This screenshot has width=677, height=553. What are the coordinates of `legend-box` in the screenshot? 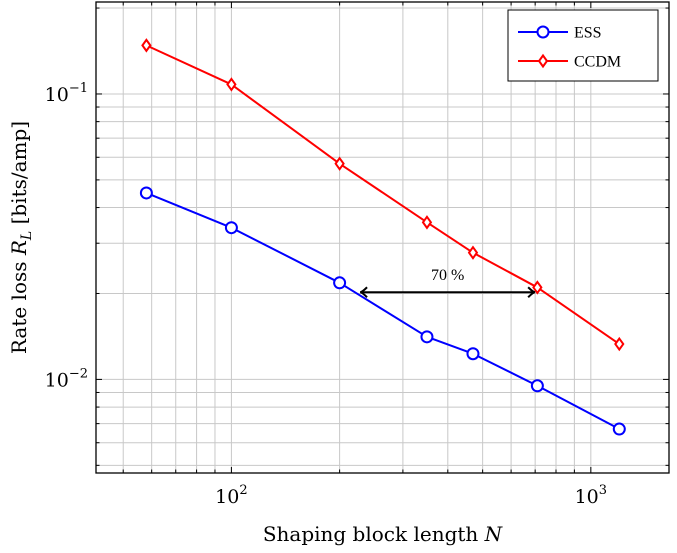 It's located at (583, 45).